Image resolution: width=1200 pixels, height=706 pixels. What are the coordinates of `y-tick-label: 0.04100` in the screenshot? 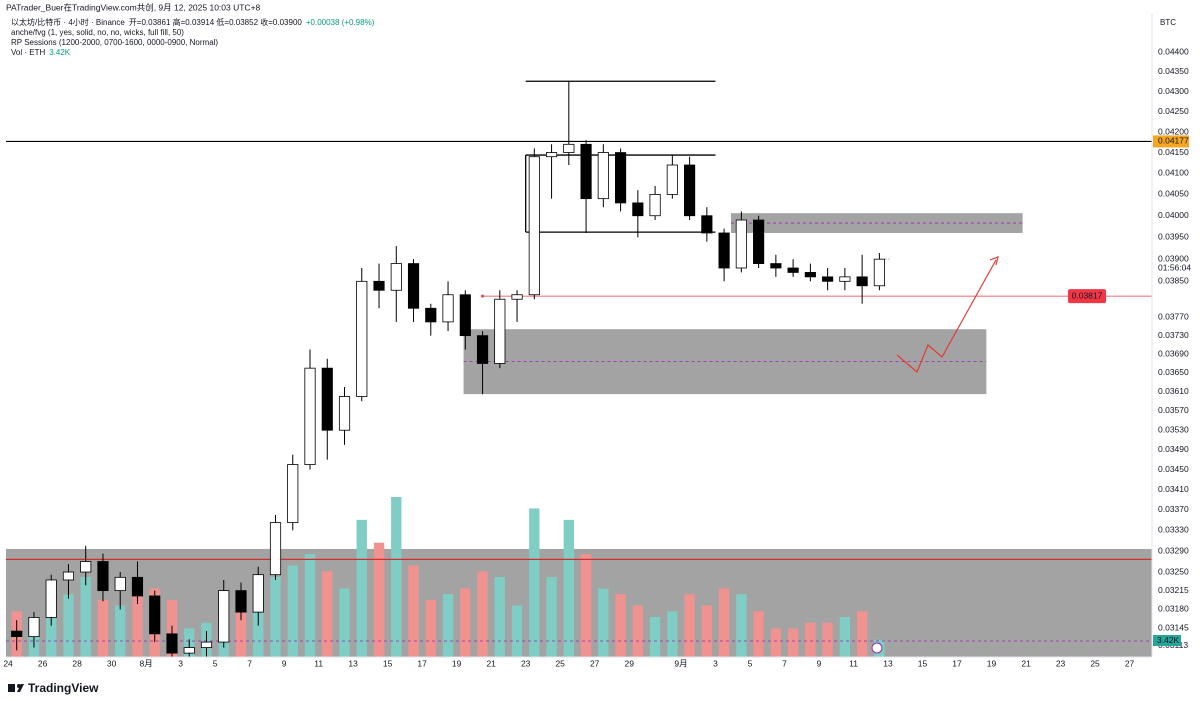 It's located at (1173, 173).